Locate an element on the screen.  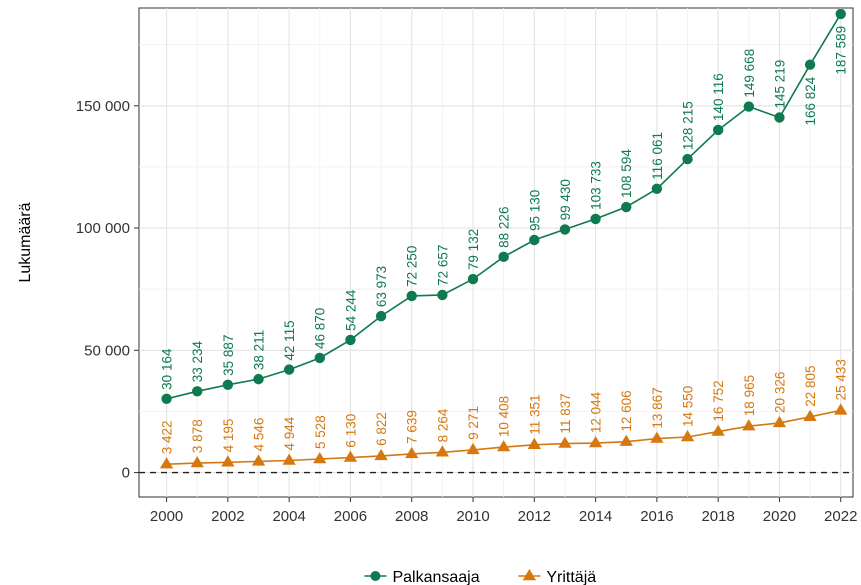
legend-label: Yrittäjä is located at coordinates (571, 577).